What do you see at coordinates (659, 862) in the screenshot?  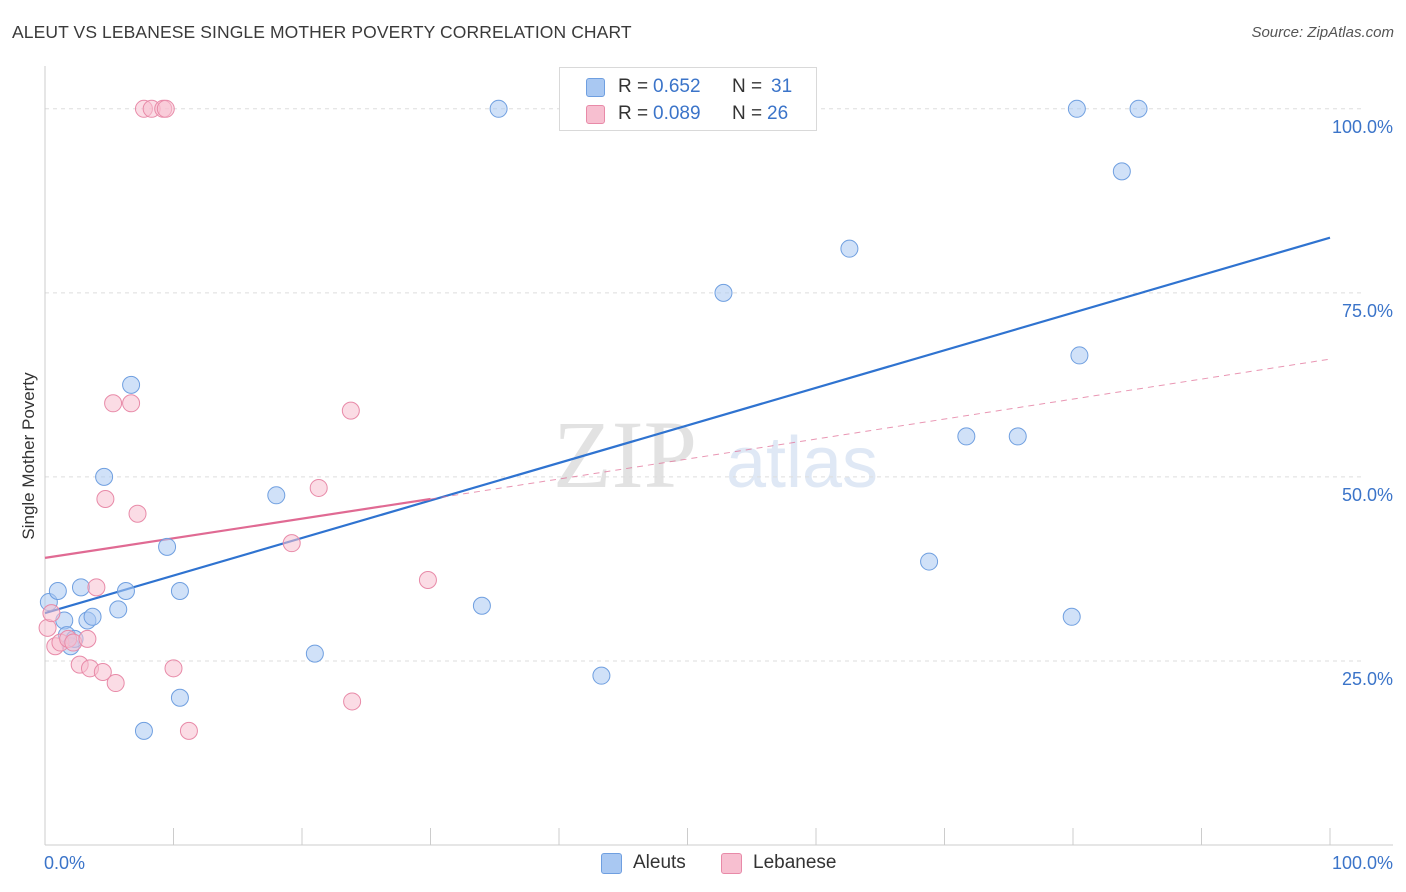 I see `aleuts-legend-label: Aleuts` at bounding box center [659, 862].